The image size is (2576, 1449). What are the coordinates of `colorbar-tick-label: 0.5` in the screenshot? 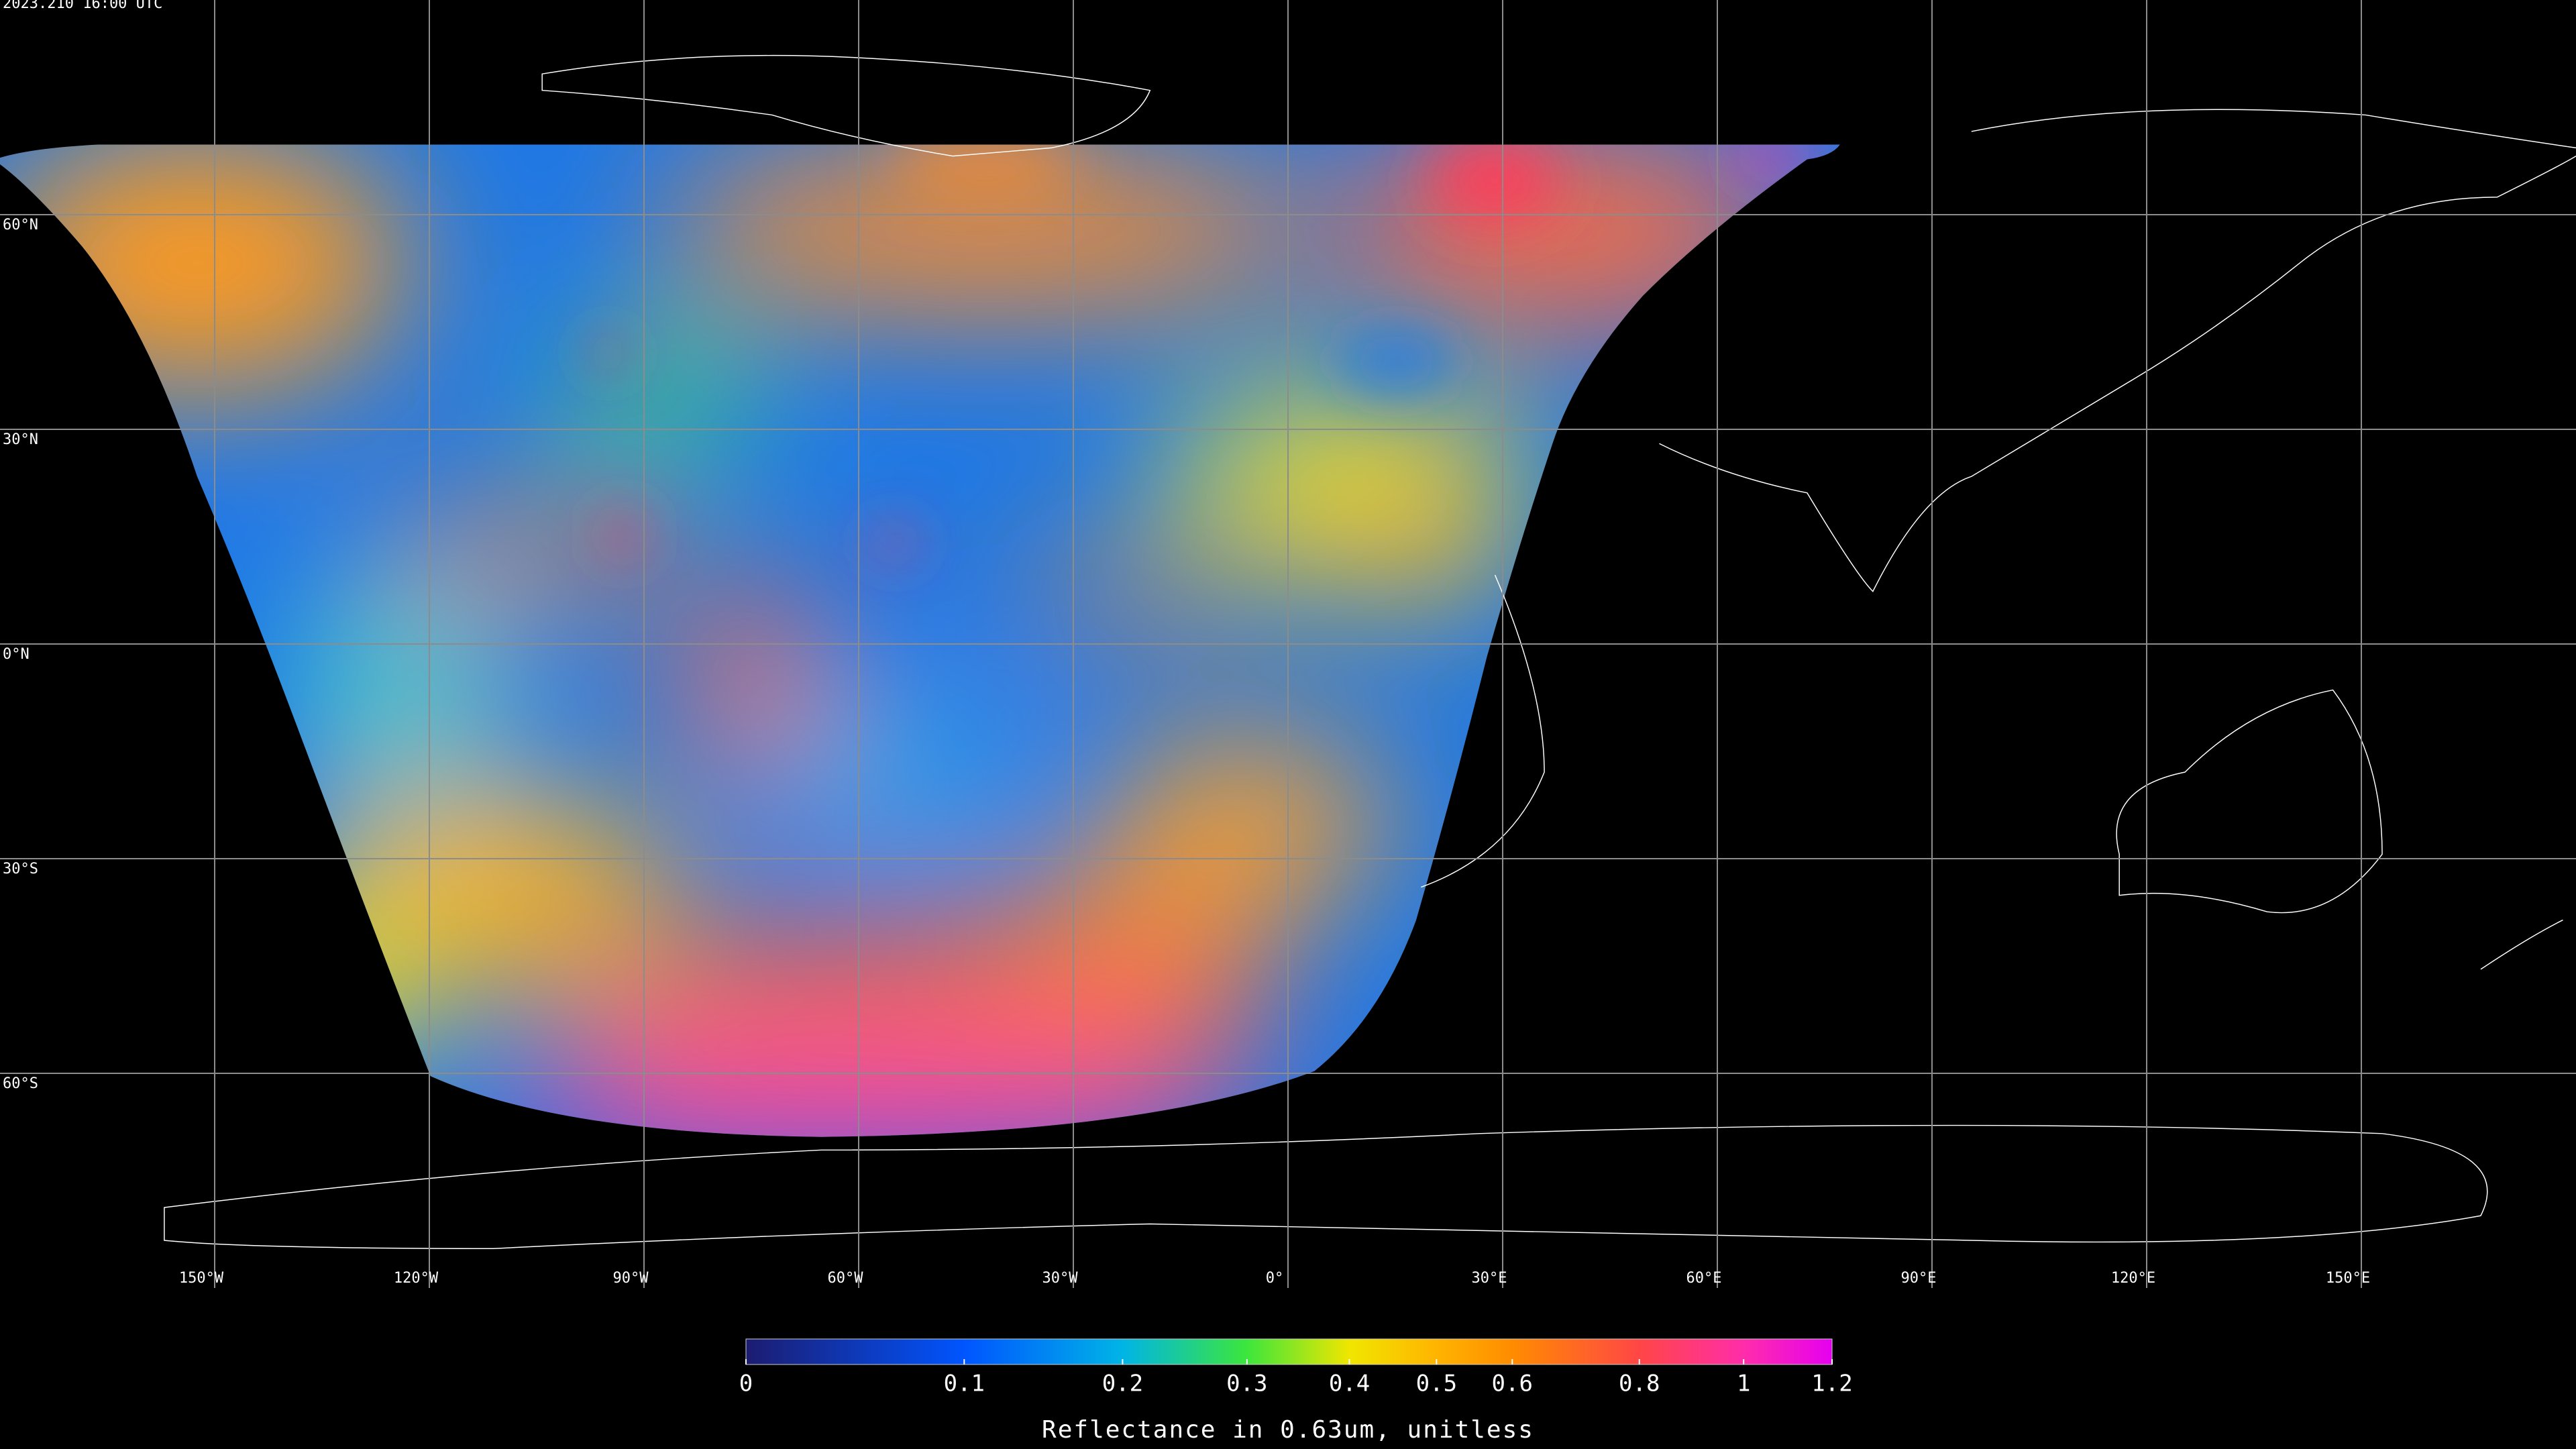 It's located at (1436, 1384).